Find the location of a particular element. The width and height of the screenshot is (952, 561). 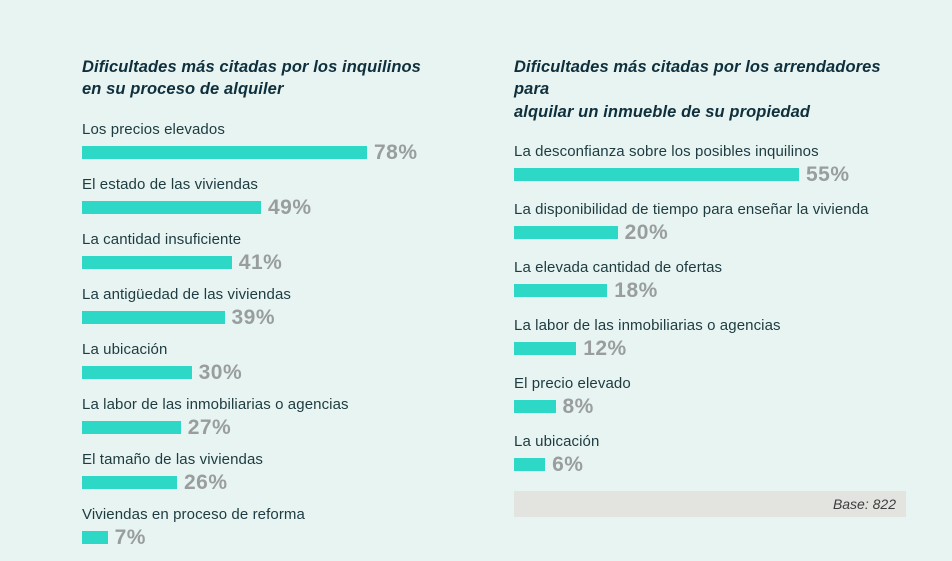

bar-row: La cantidad insuficiente 41% is located at coordinates (273, 252).